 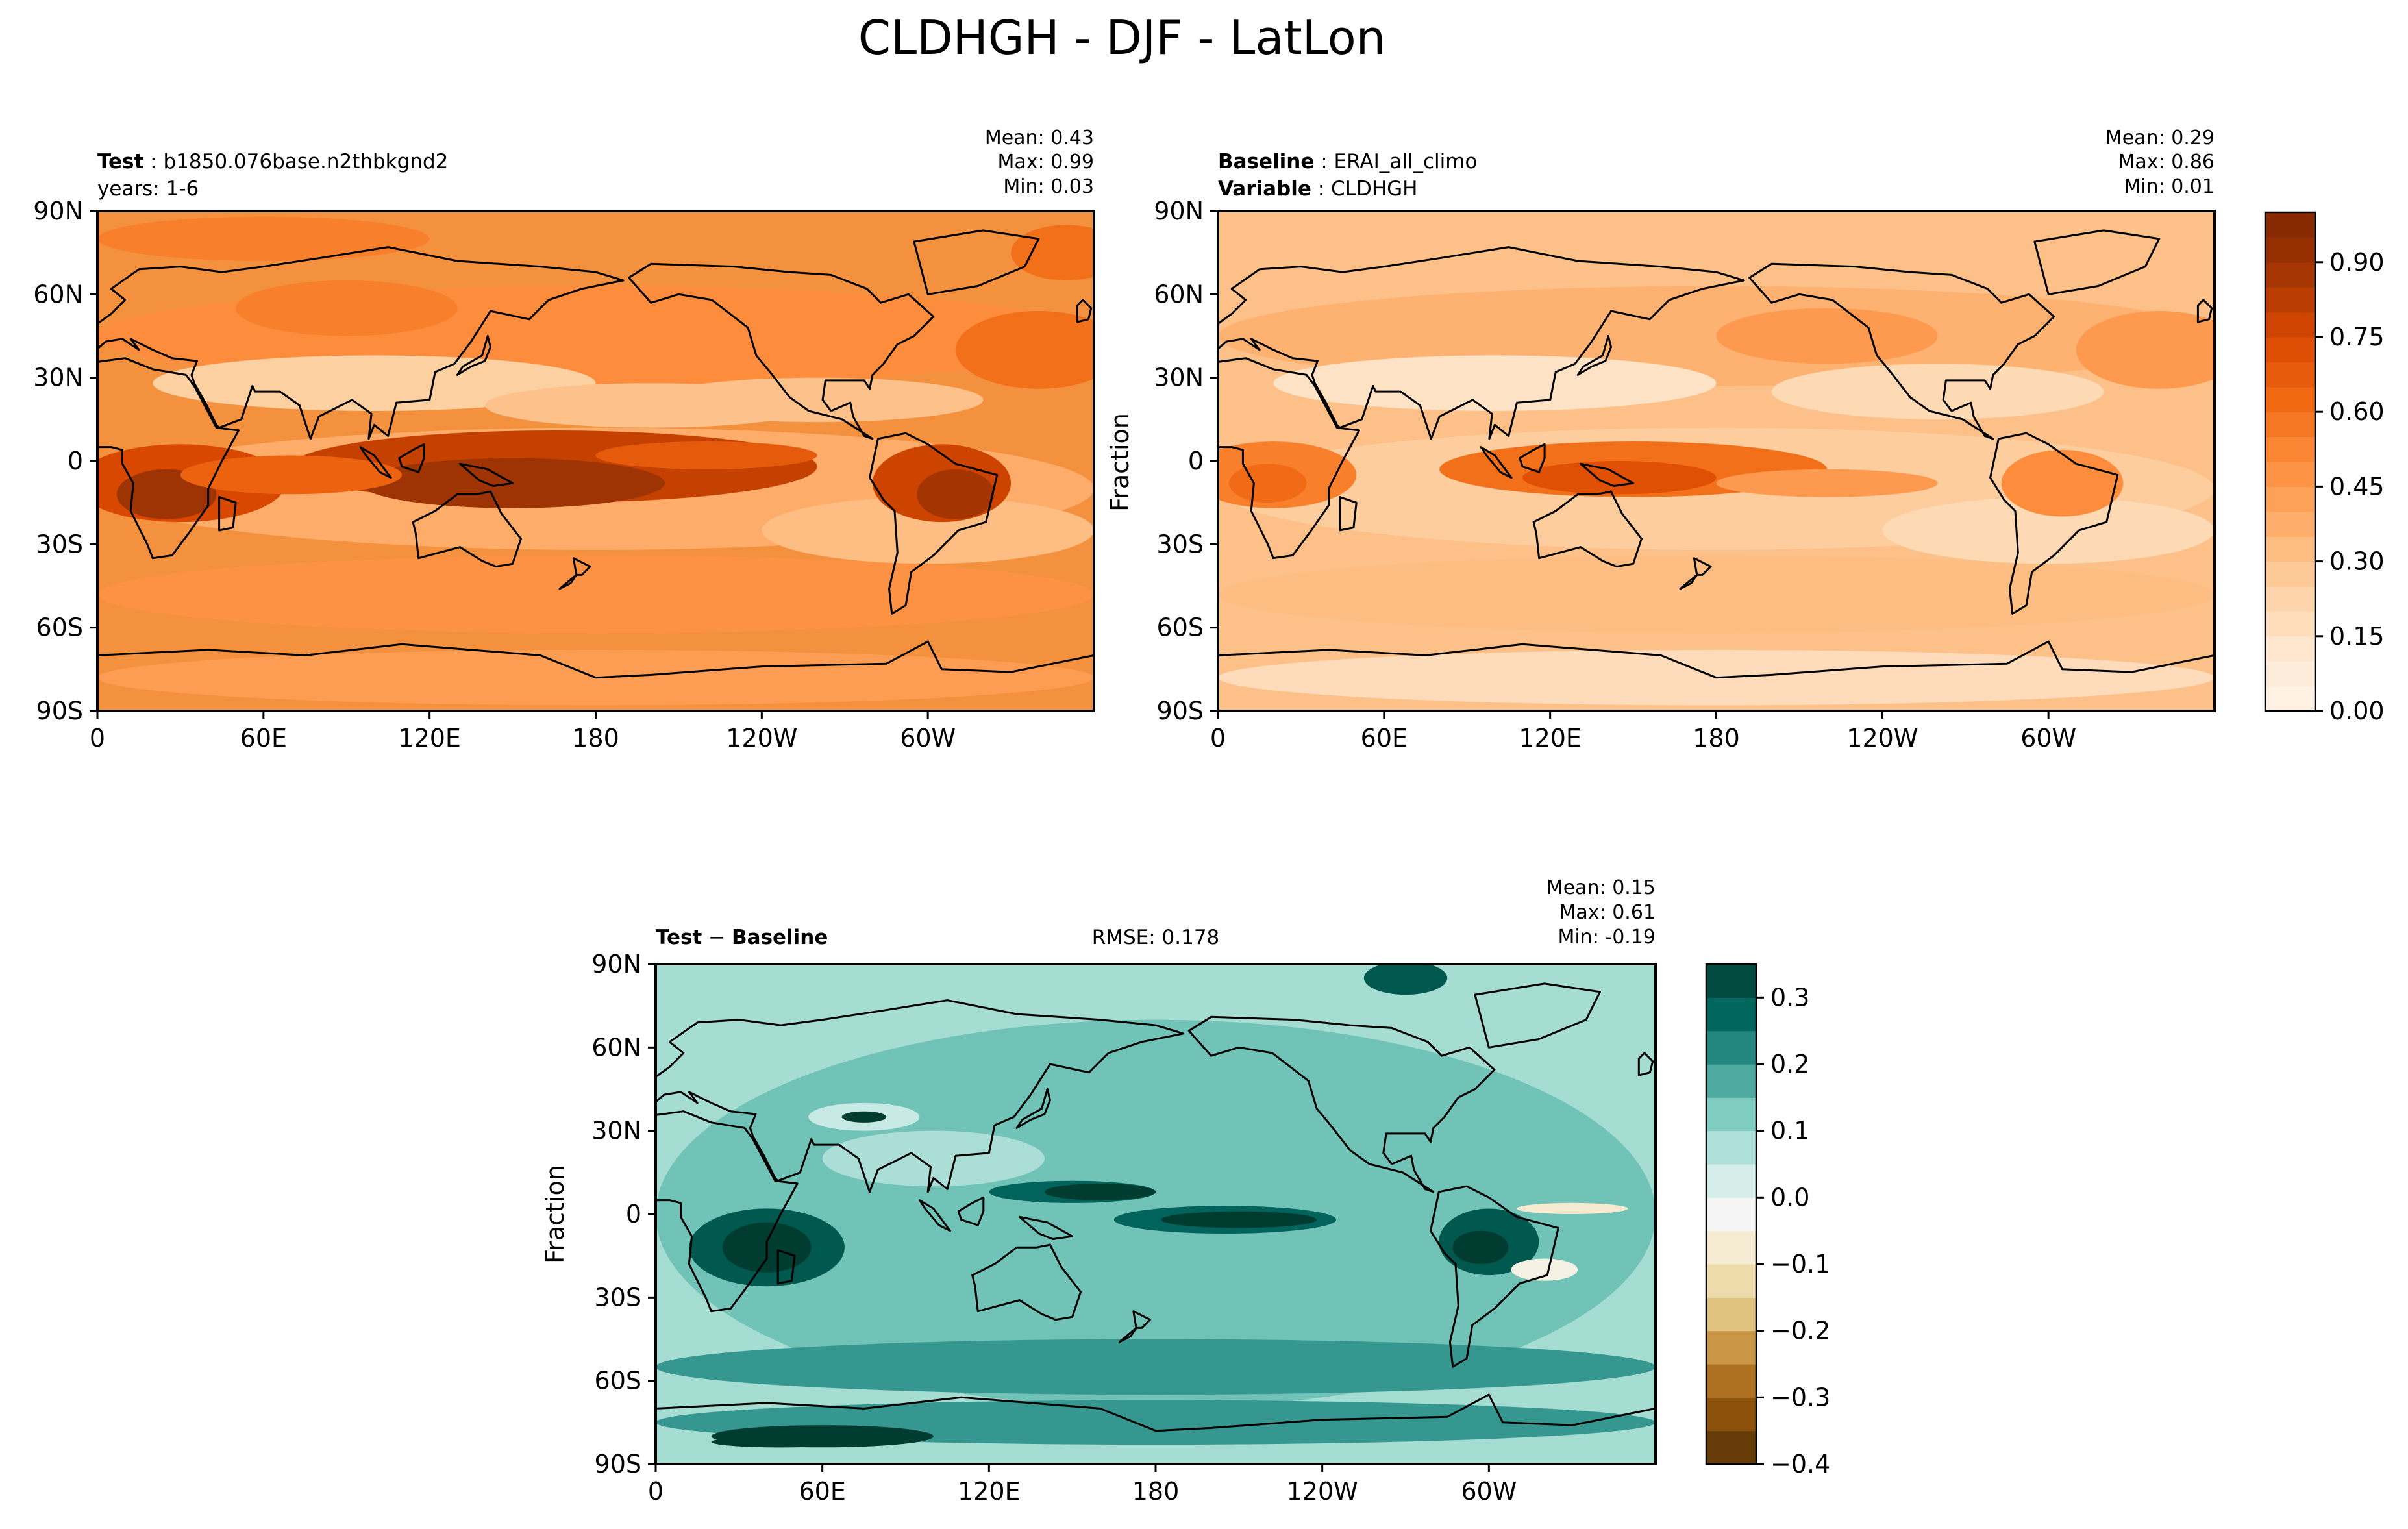 I want to click on diff-stat-max: Max: 0.61, so click(x=1607, y=912).